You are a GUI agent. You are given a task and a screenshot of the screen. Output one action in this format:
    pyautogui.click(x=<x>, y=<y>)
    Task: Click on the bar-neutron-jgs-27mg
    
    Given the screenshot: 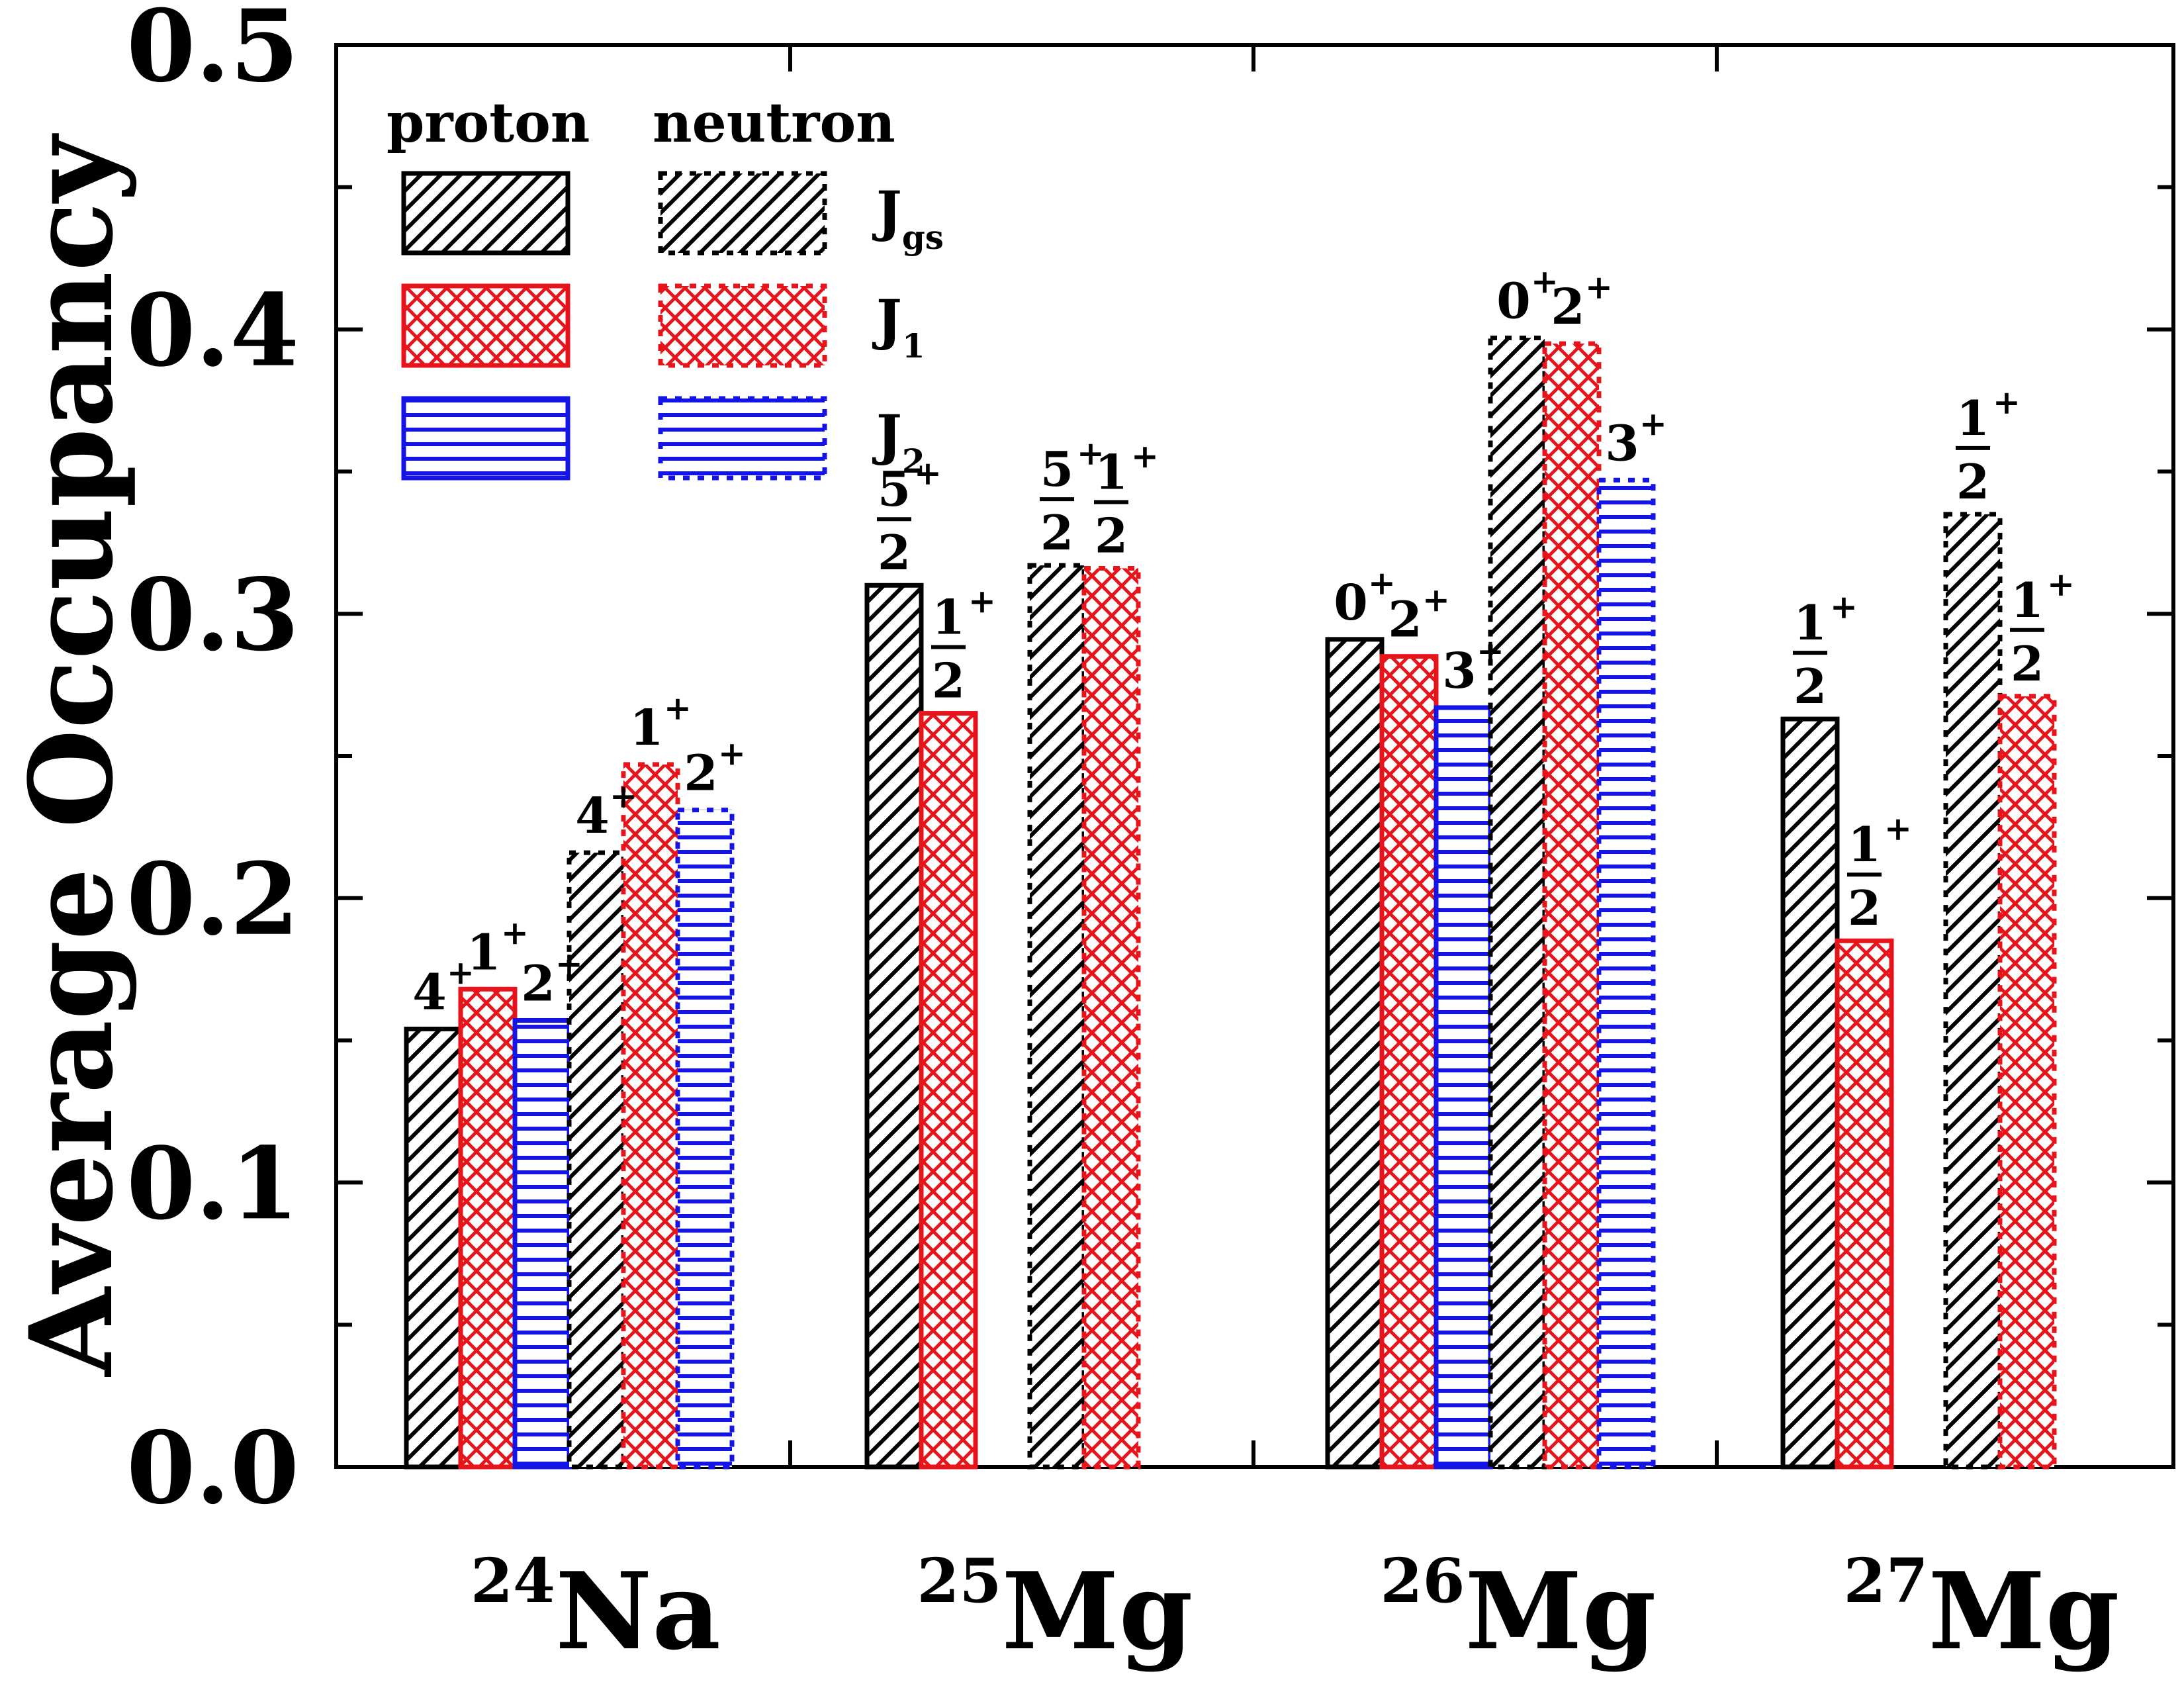 What is the action you would take?
    pyautogui.click(x=1973, y=991)
    